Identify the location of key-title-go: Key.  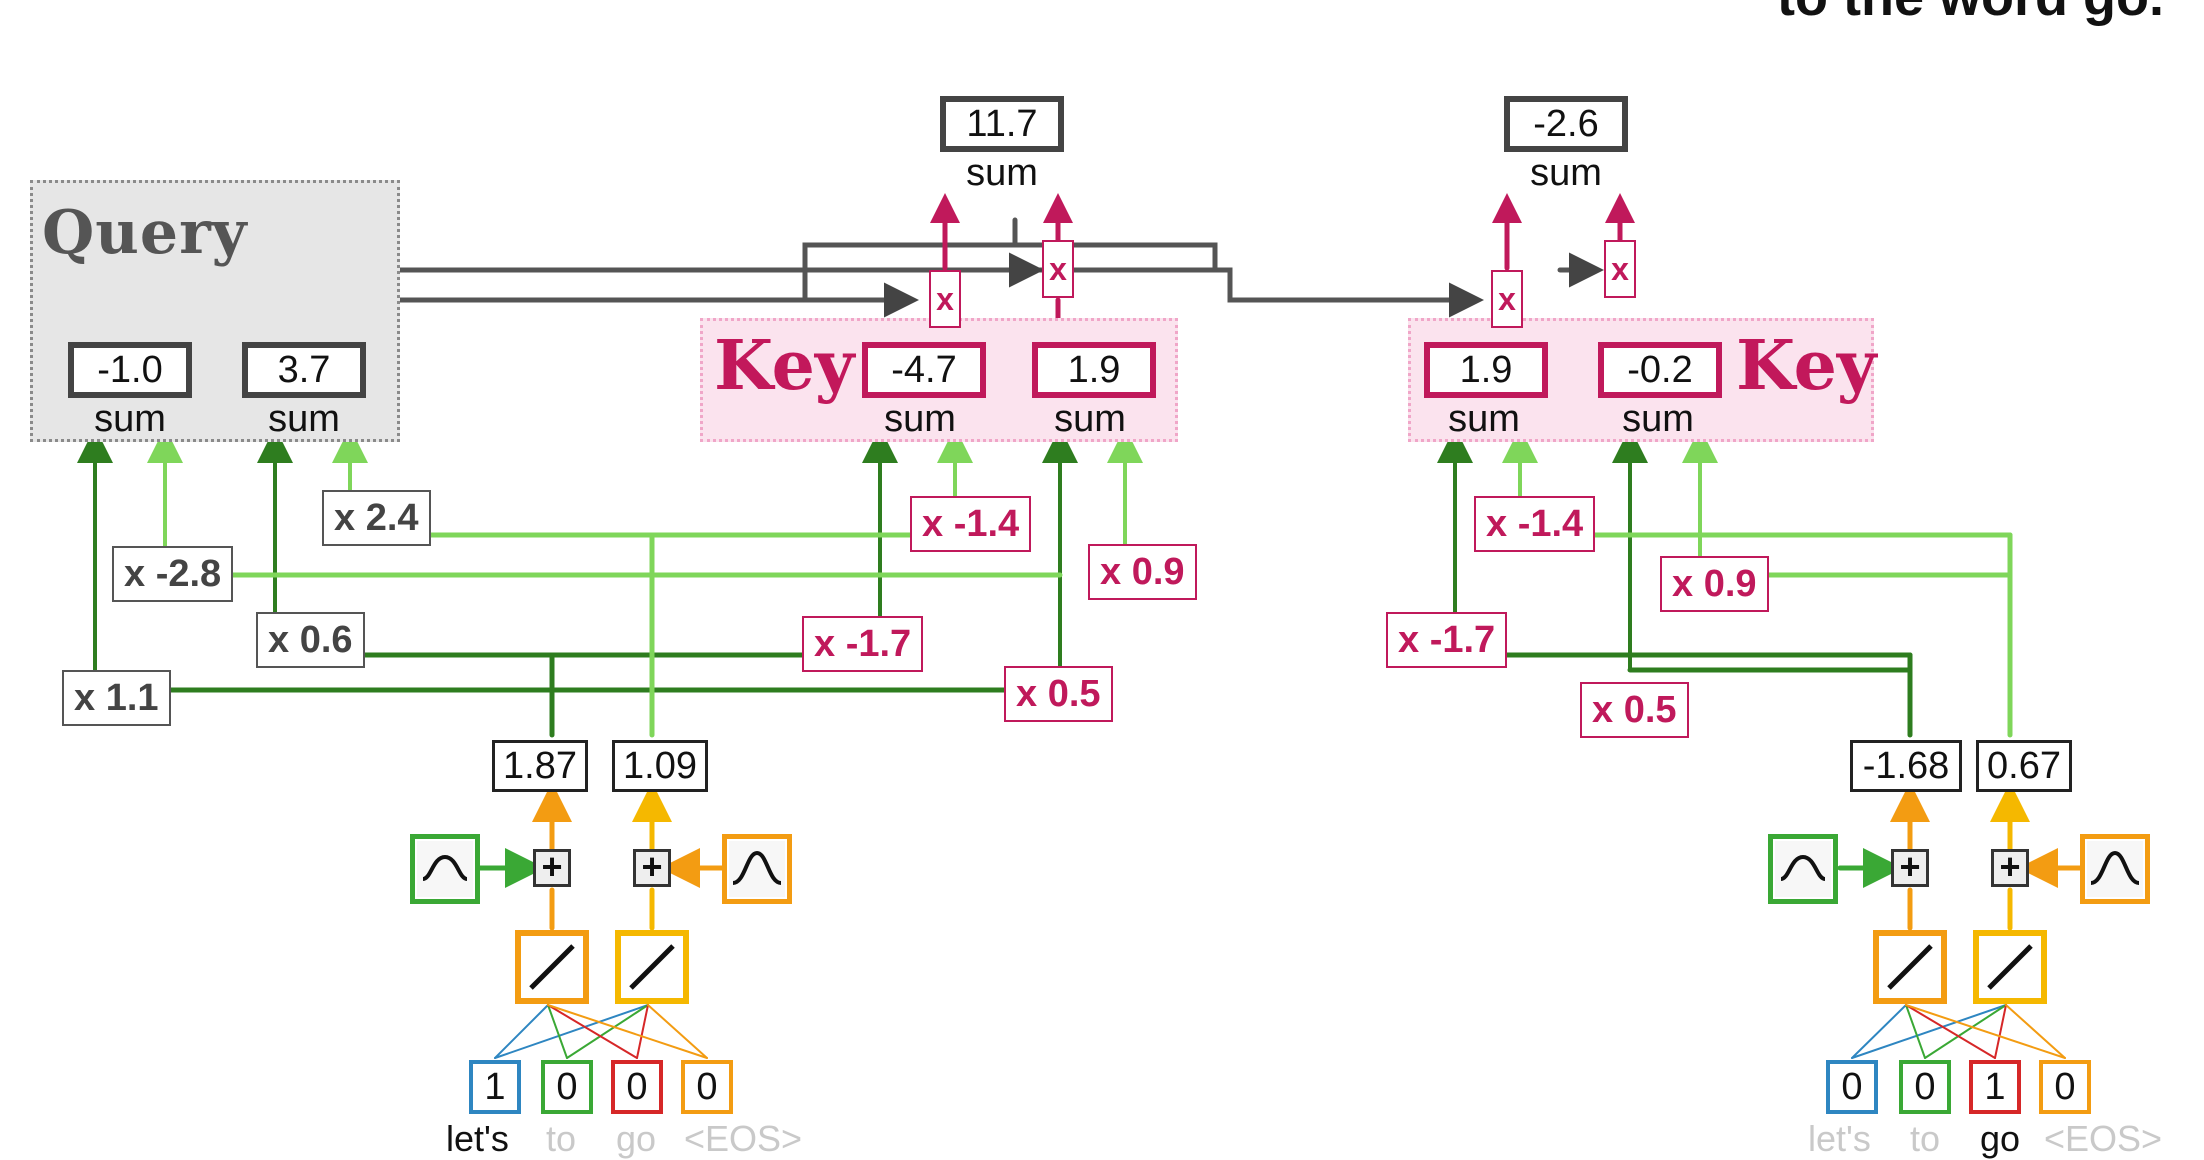
(1806, 366).